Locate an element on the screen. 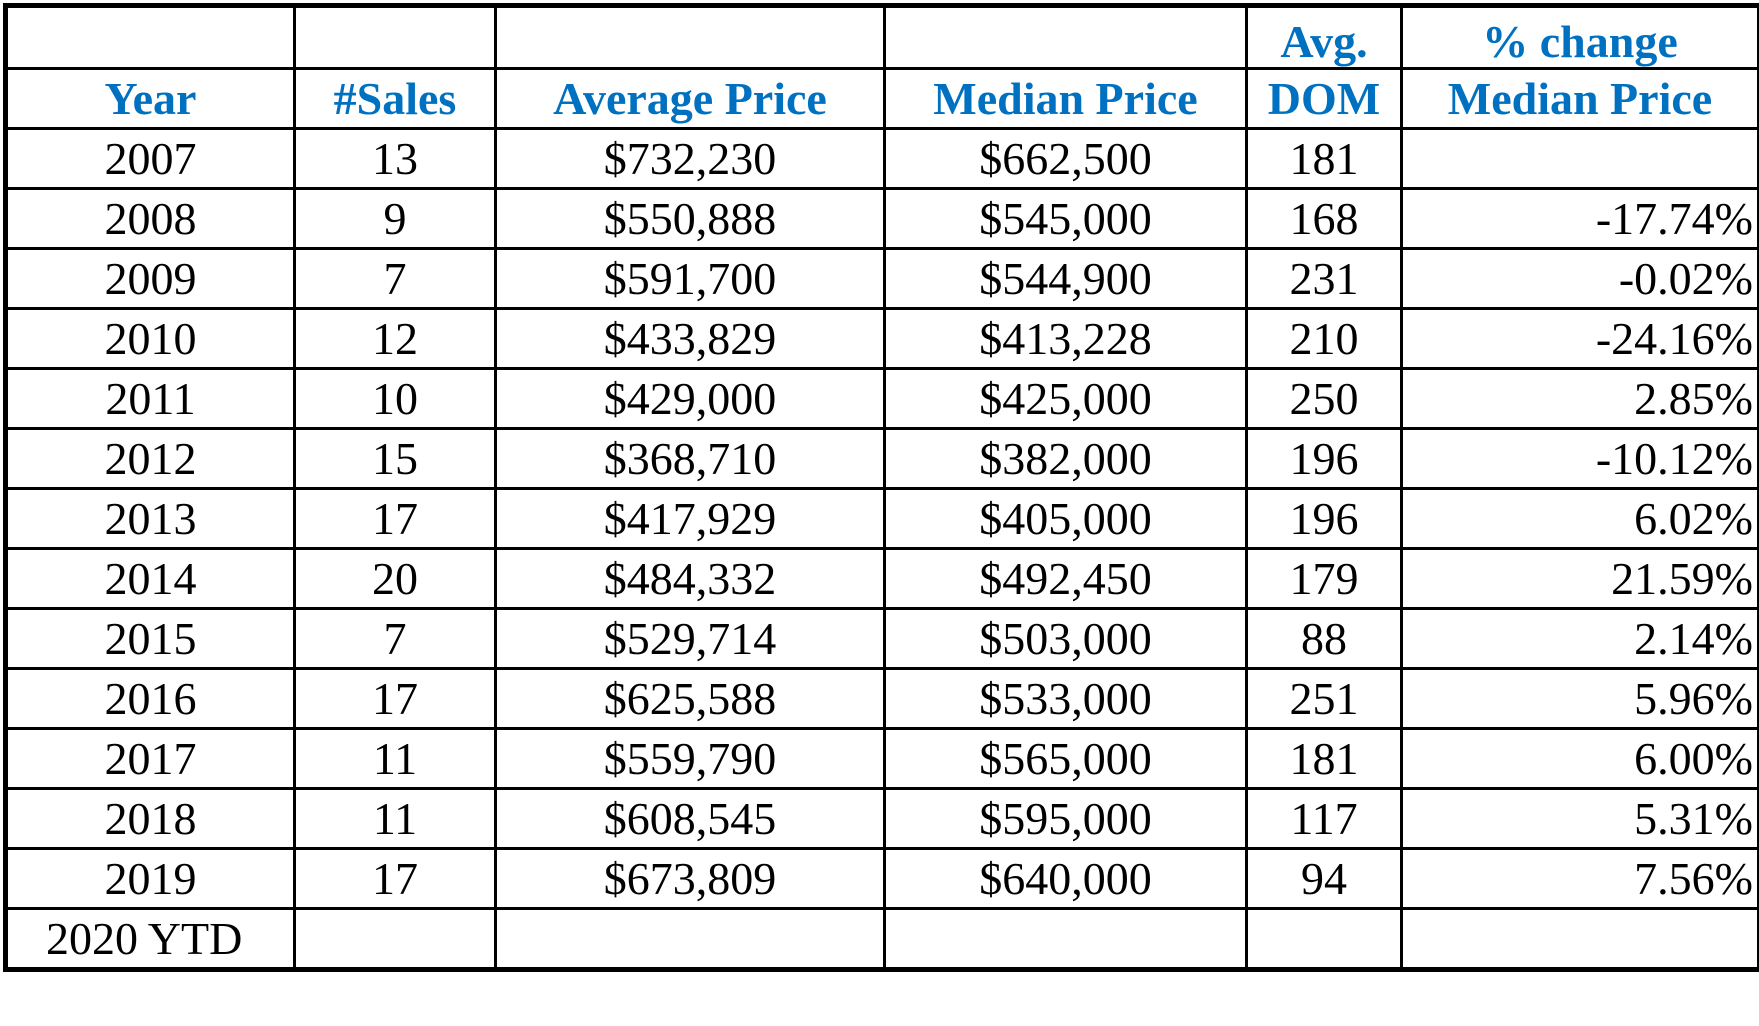 The image size is (1759, 1026). cell-sales is located at coordinates (395, 939).